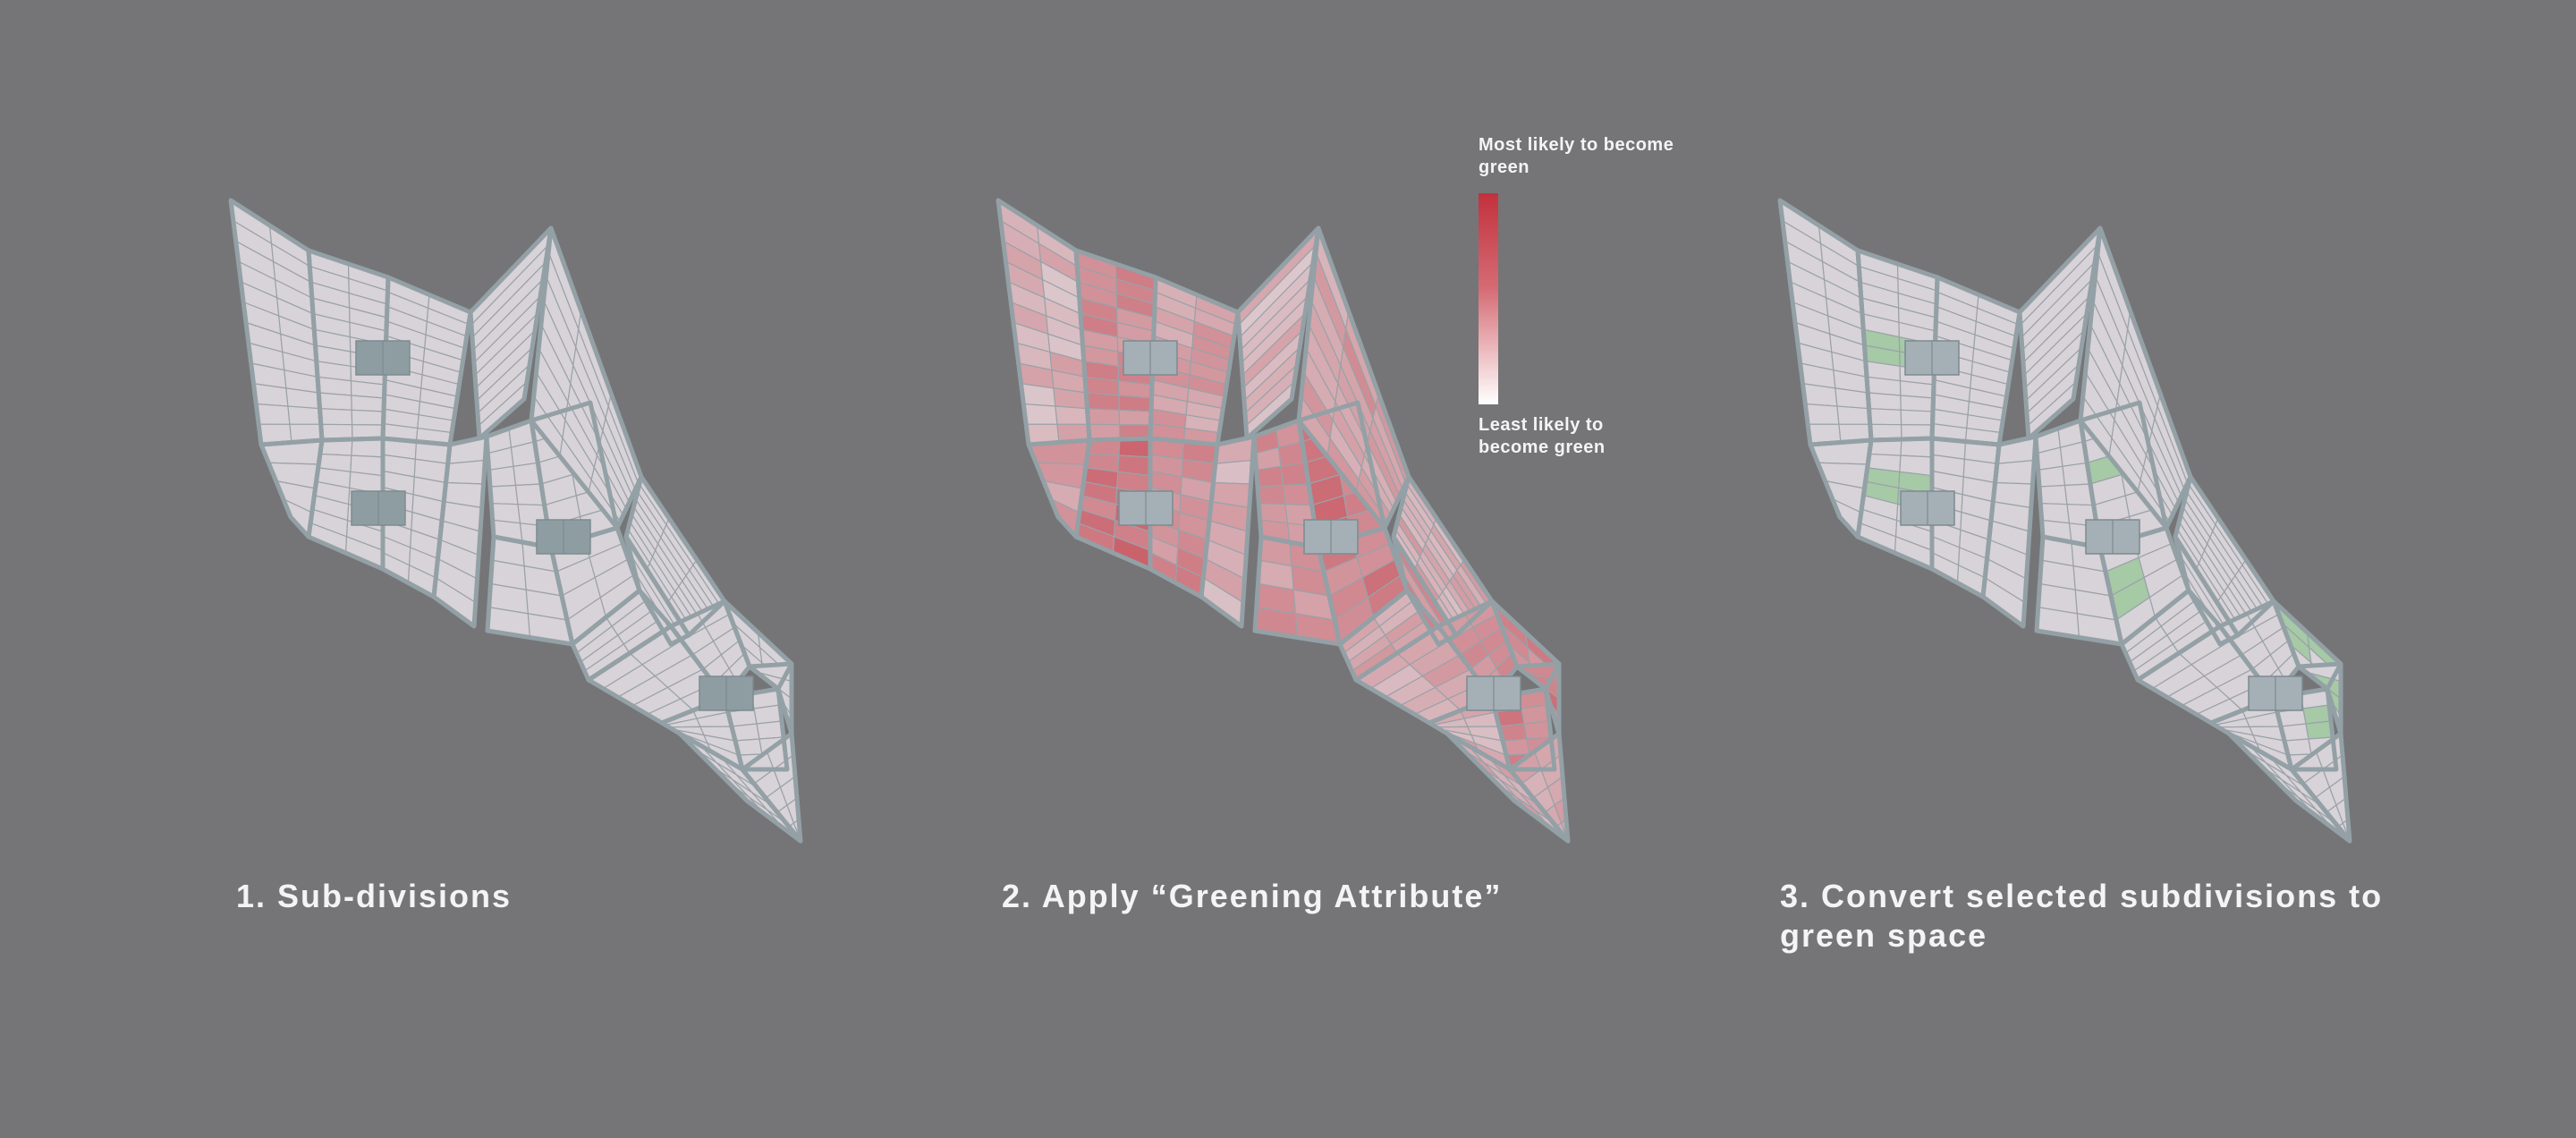  I want to click on step-1-label: 1. Sub-divisions, so click(374, 896).